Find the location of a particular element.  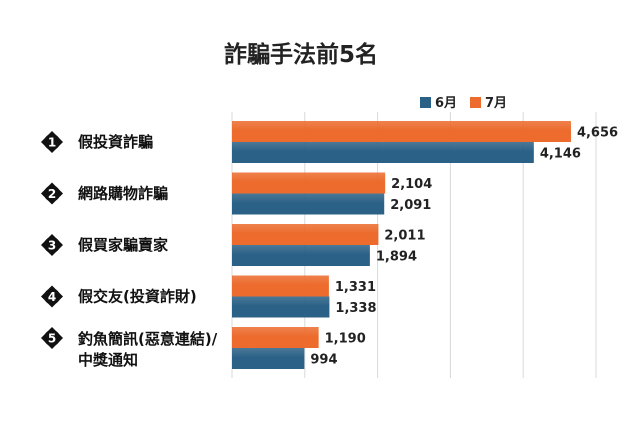

data-label: 4,146 is located at coordinates (560, 154).